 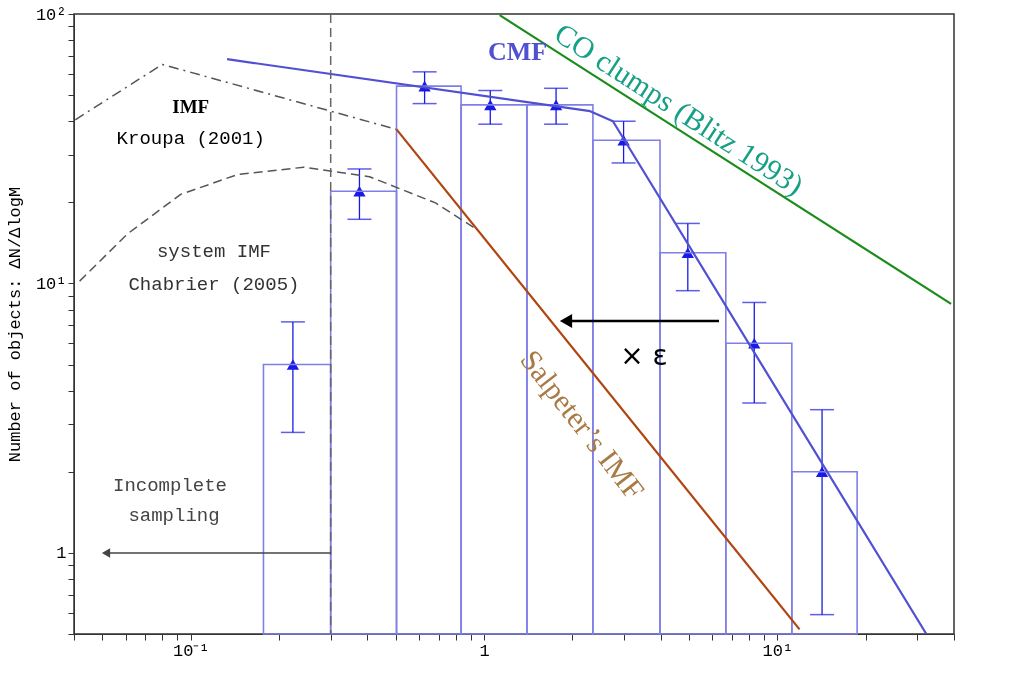 What do you see at coordinates (15, 324) in the screenshot?
I see `y-axis-title: Number of objects: ΔN/ΔlogM` at bounding box center [15, 324].